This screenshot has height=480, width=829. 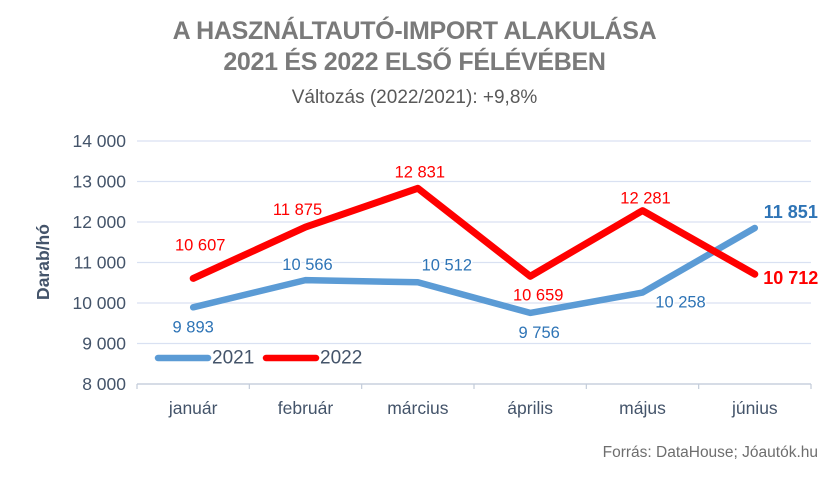 What do you see at coordinates (104, 384) in the screenshot?
I see `y-tick-label: 8 000` at bounding box center [104, 384].